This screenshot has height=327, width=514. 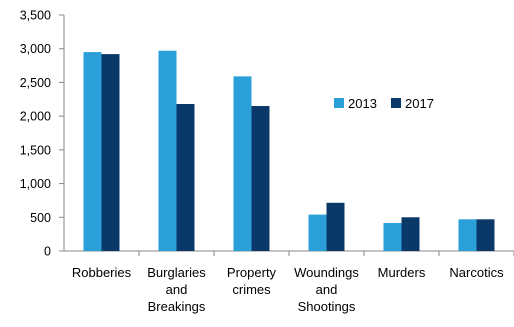 I want to click on x-category-label: Shootings, so click(x=327, y=306).